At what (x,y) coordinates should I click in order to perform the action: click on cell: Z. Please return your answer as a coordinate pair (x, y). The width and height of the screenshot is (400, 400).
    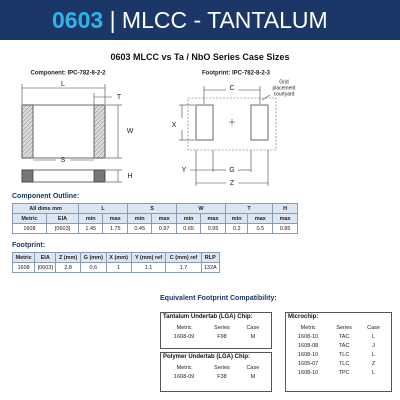
    Looking at the image, I should click on (373, 363).